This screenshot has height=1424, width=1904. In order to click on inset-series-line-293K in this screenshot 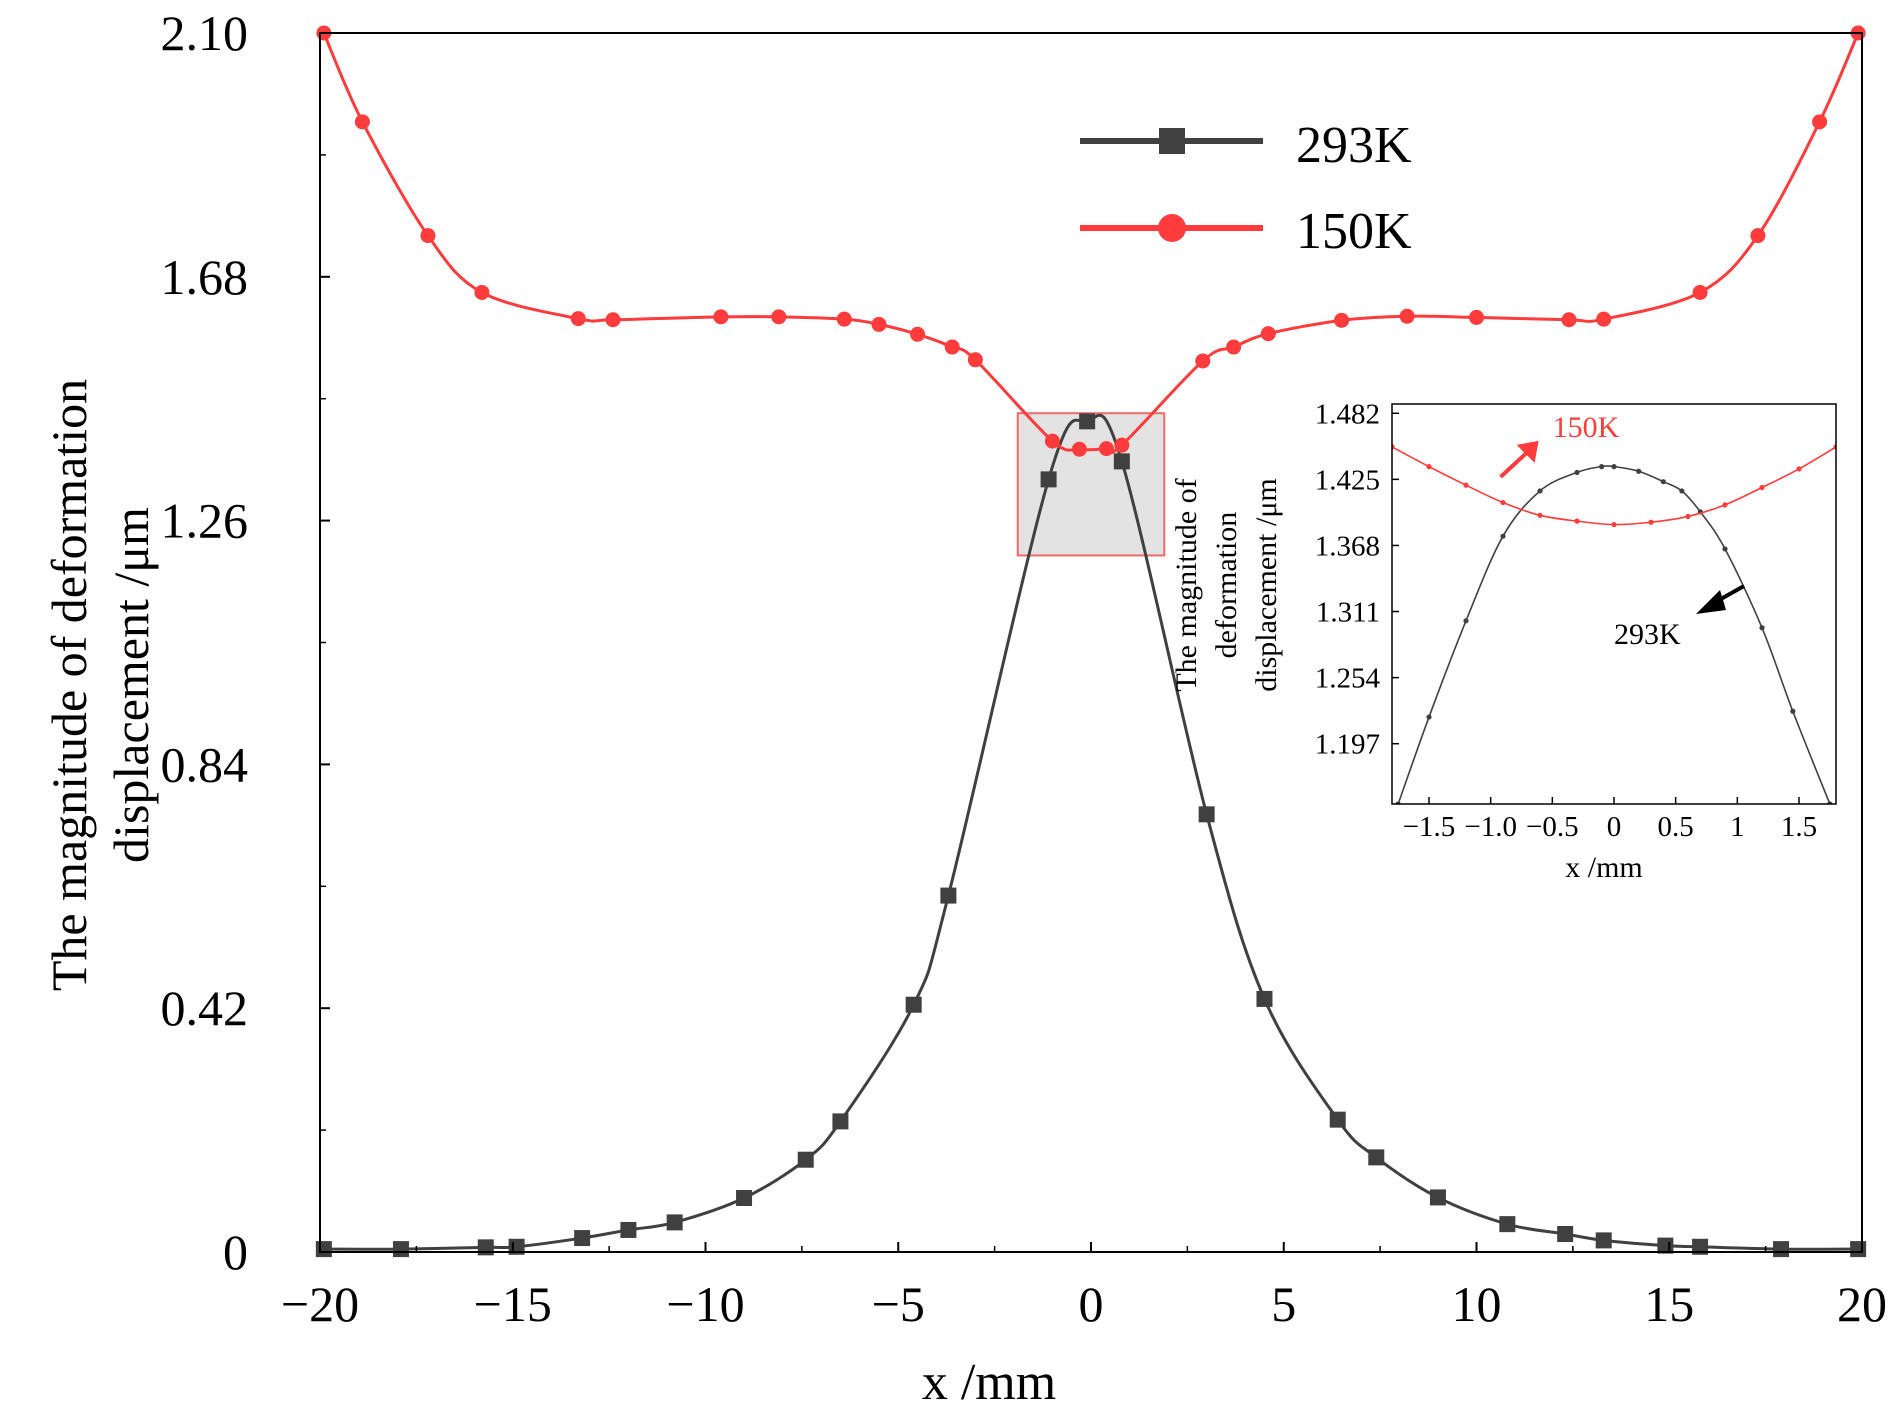, I will do `click(1614, 634)`.